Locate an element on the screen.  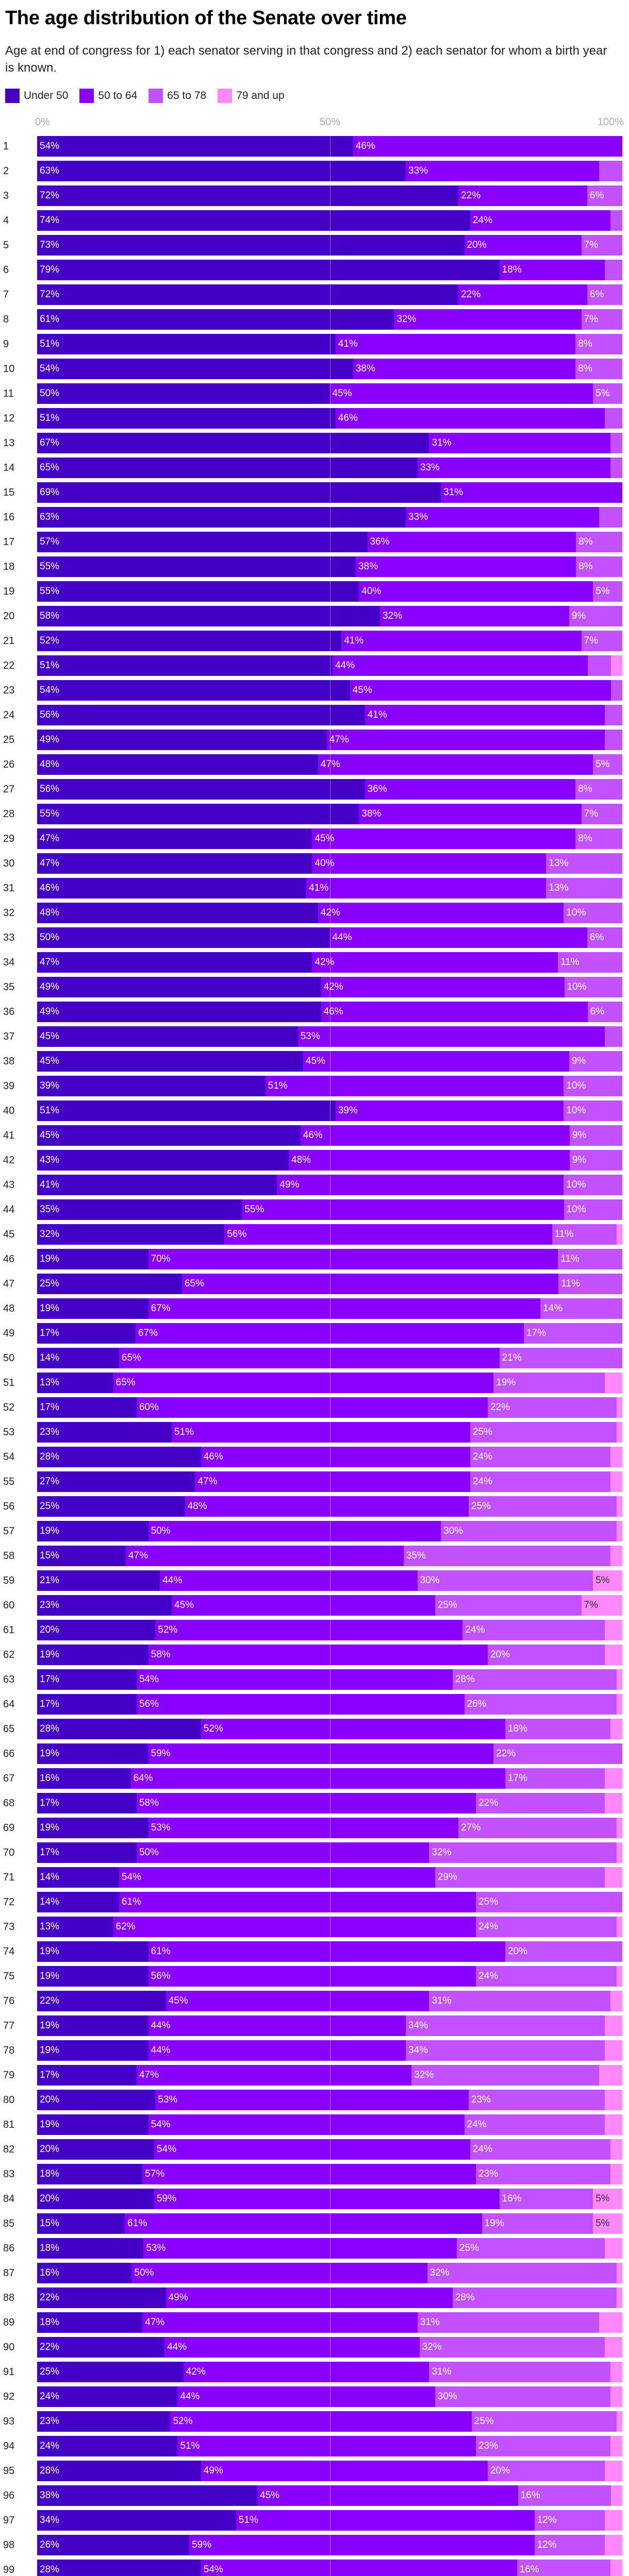
stacked-bar: 19% 44% 34% is located at coordinates (329, 2025).